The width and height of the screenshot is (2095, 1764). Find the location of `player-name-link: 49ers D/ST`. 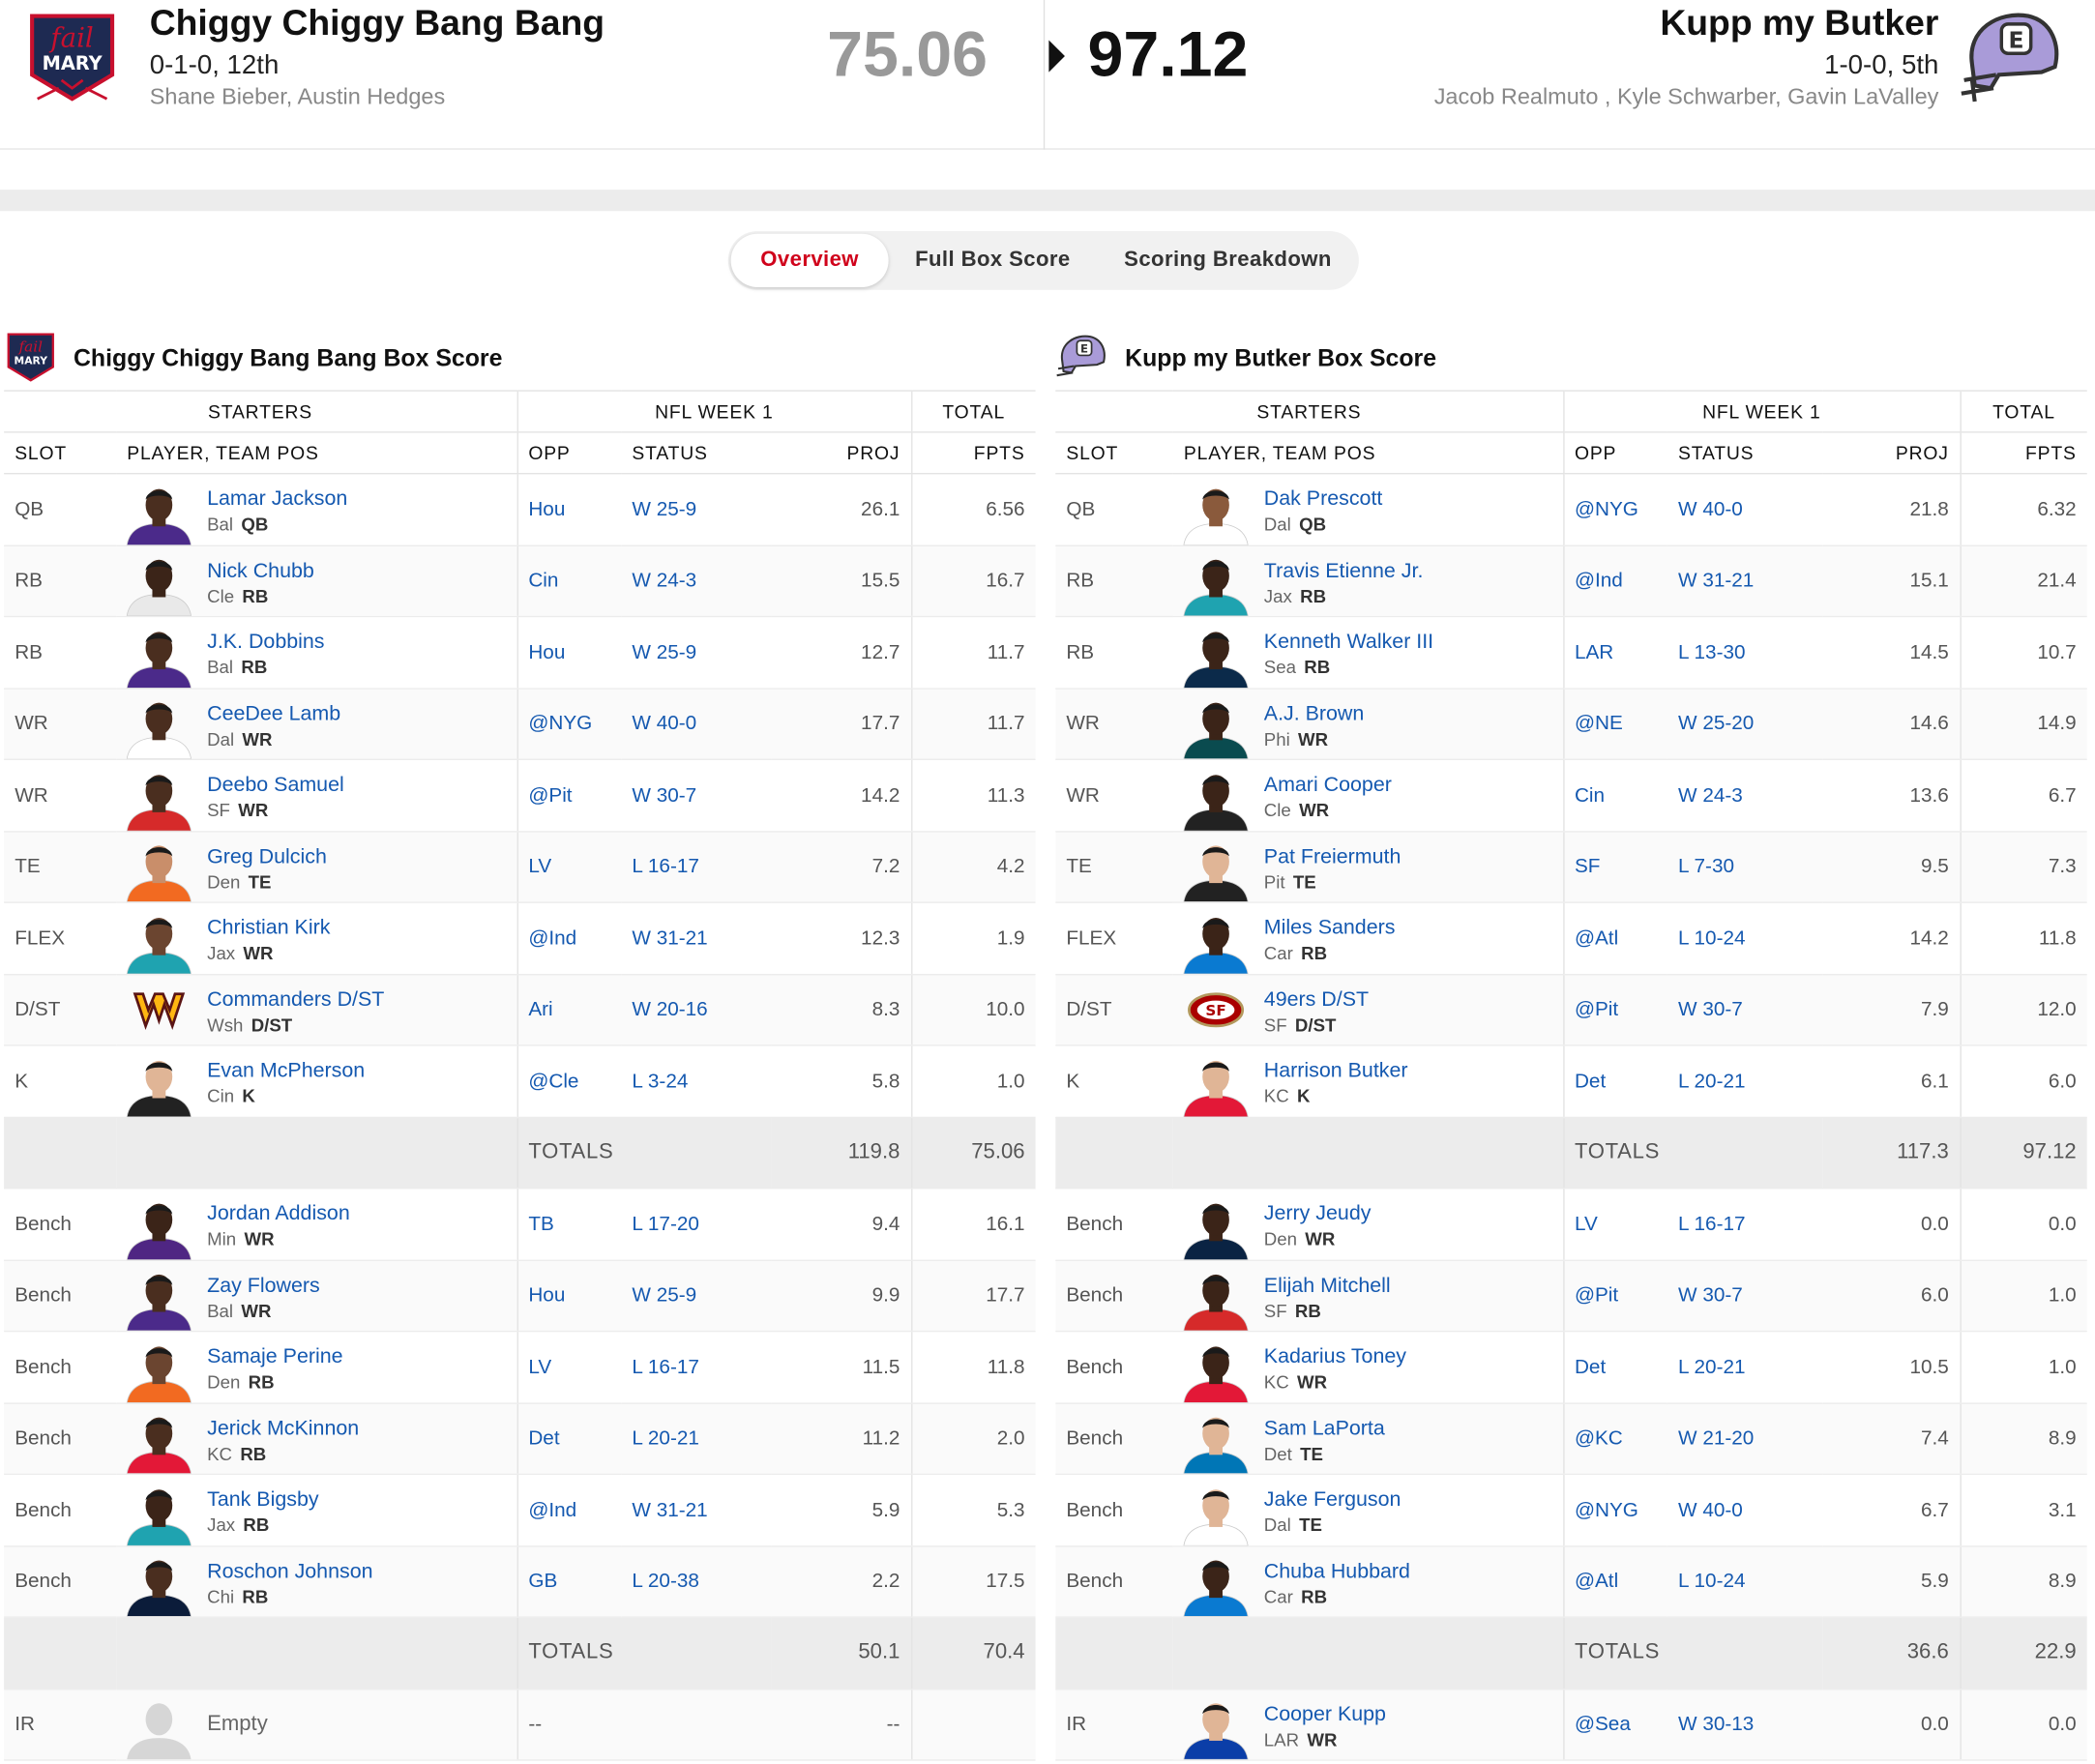

player-name-link: 49ers D/ST is located at coordinates (1316, 1000).